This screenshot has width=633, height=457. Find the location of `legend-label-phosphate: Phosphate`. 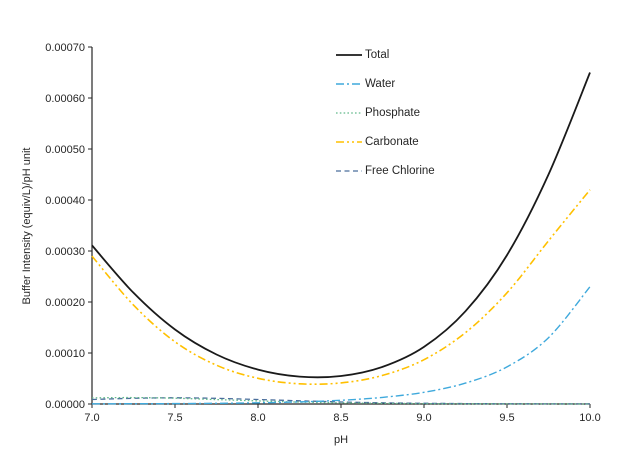

legend-label-phosphate: Phosphate is located at coordinates (392, 112).